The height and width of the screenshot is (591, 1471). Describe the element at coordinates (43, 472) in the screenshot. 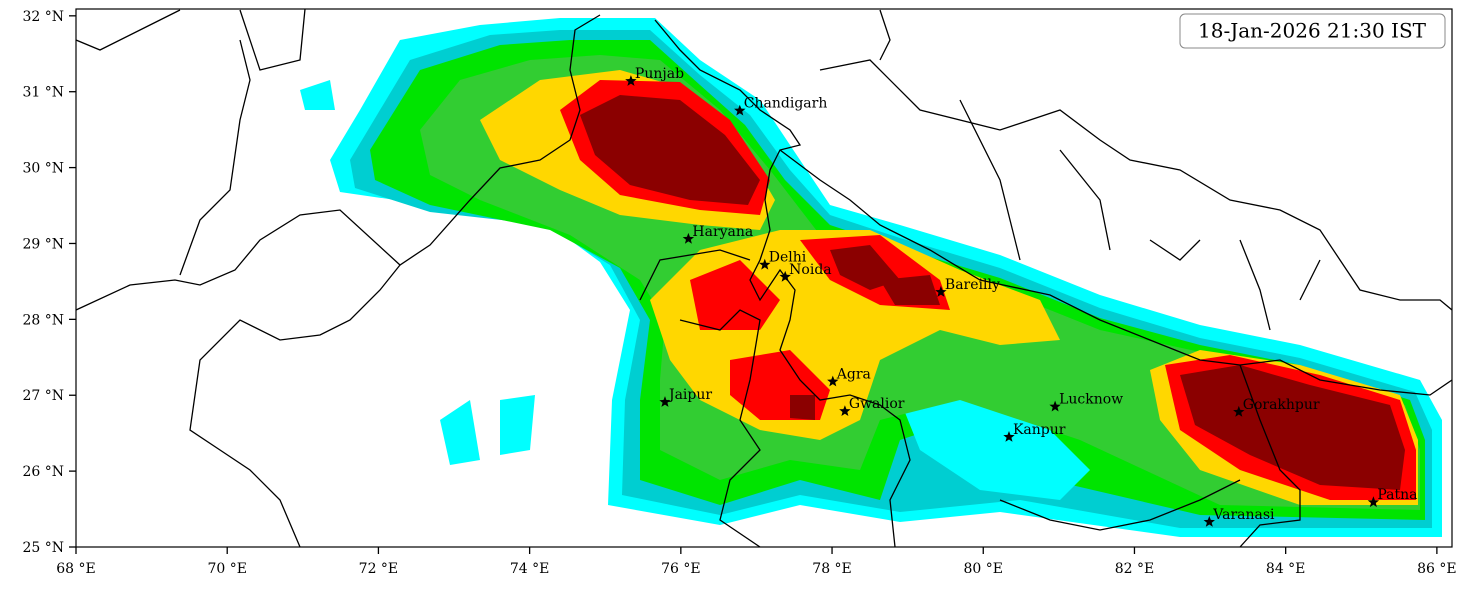

I see `y-tick-label: 26 °N` at that location.